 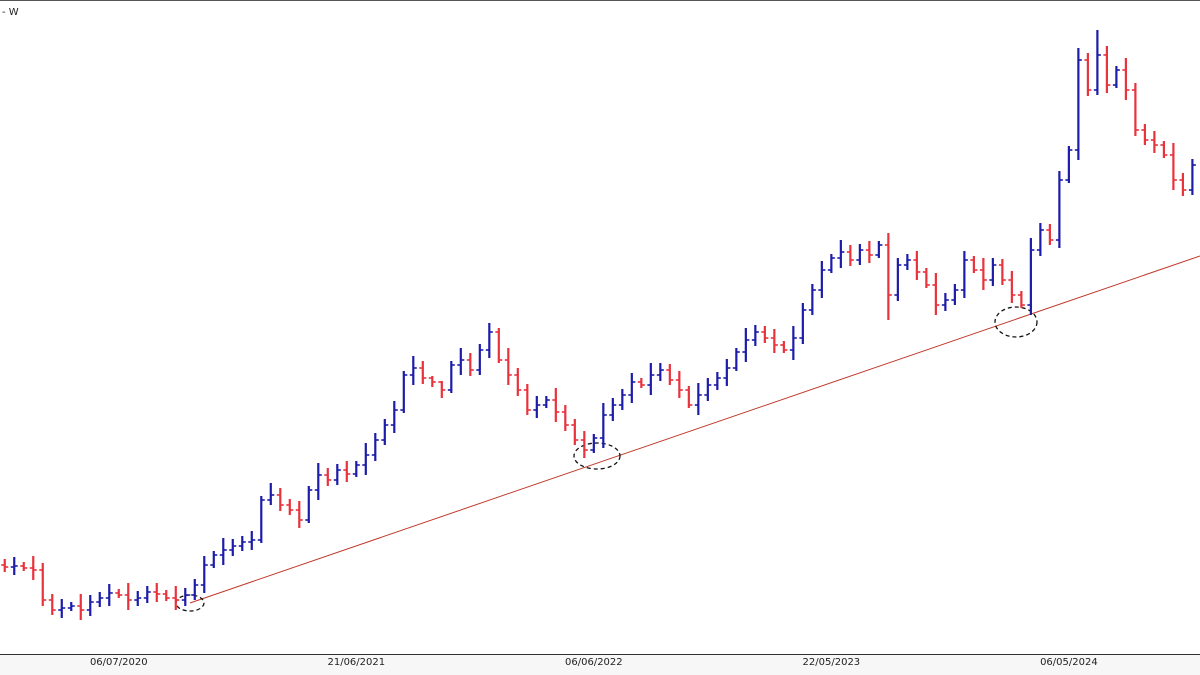 I want to click on x-tick-label: 21/06/2021, so click(x=356, y=662).